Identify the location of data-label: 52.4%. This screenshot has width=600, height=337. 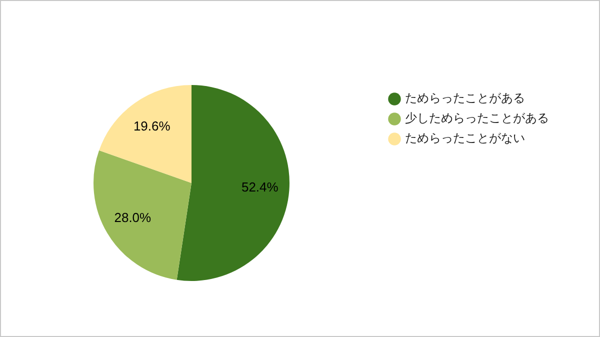
(260, 187).